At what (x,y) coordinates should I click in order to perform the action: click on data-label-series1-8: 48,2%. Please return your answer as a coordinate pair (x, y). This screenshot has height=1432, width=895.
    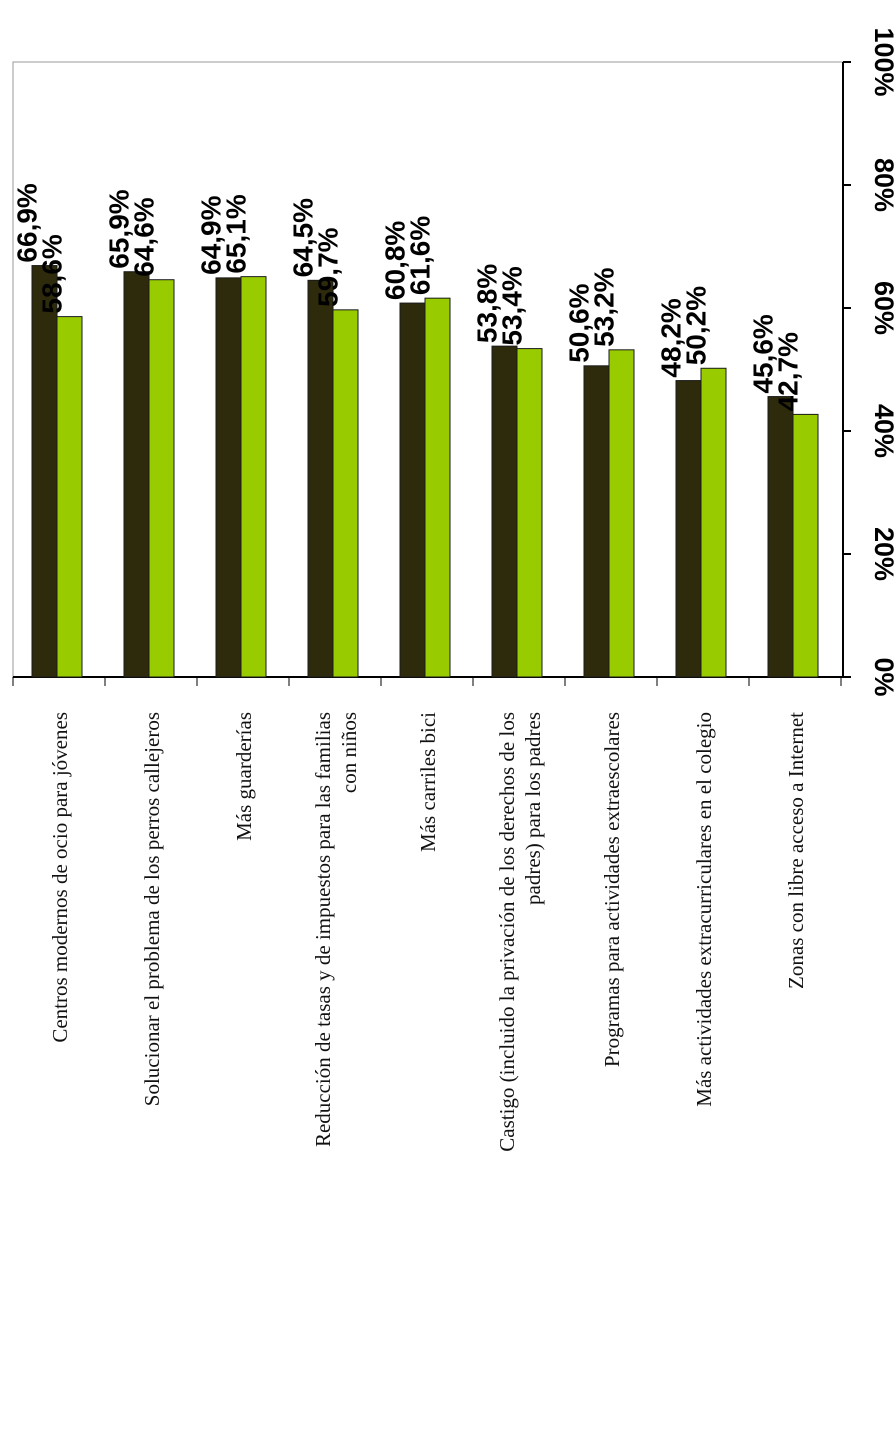
    Looking at the image, I should click on (671, 337).